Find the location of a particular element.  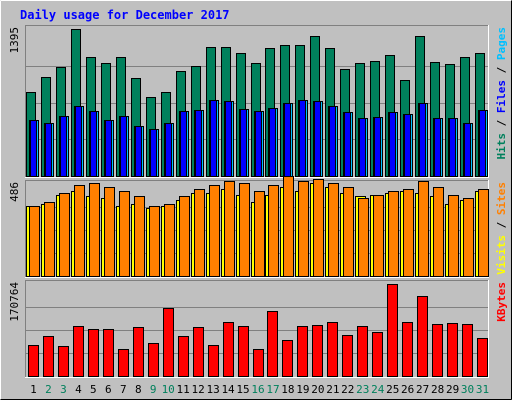

x-tick-label-22: 22 is located at coordinates (347, 389).